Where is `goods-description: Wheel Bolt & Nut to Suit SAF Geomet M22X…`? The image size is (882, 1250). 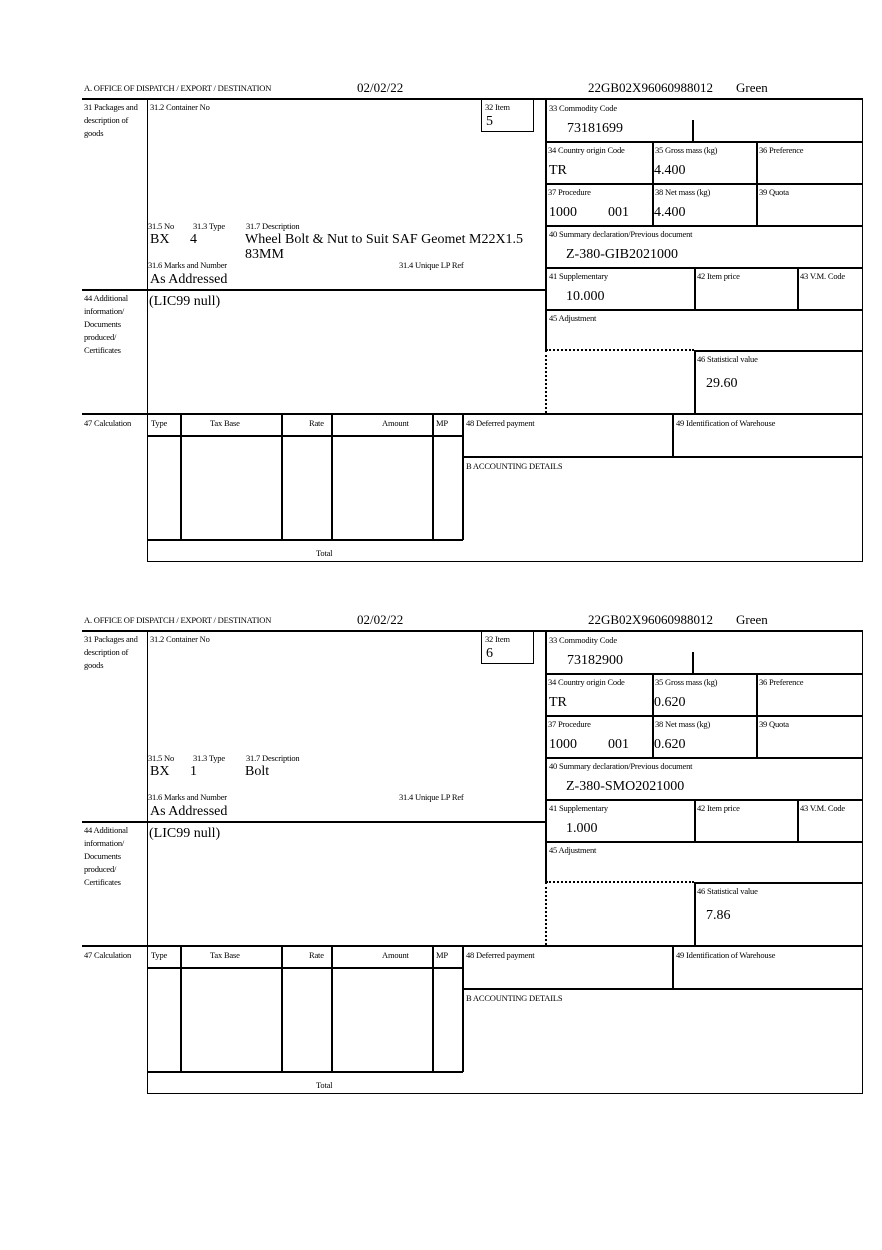
goods-description: Wheel Bolt & Nut to Suit SAF Geomet M22X… is located at coordinates (384, 247).